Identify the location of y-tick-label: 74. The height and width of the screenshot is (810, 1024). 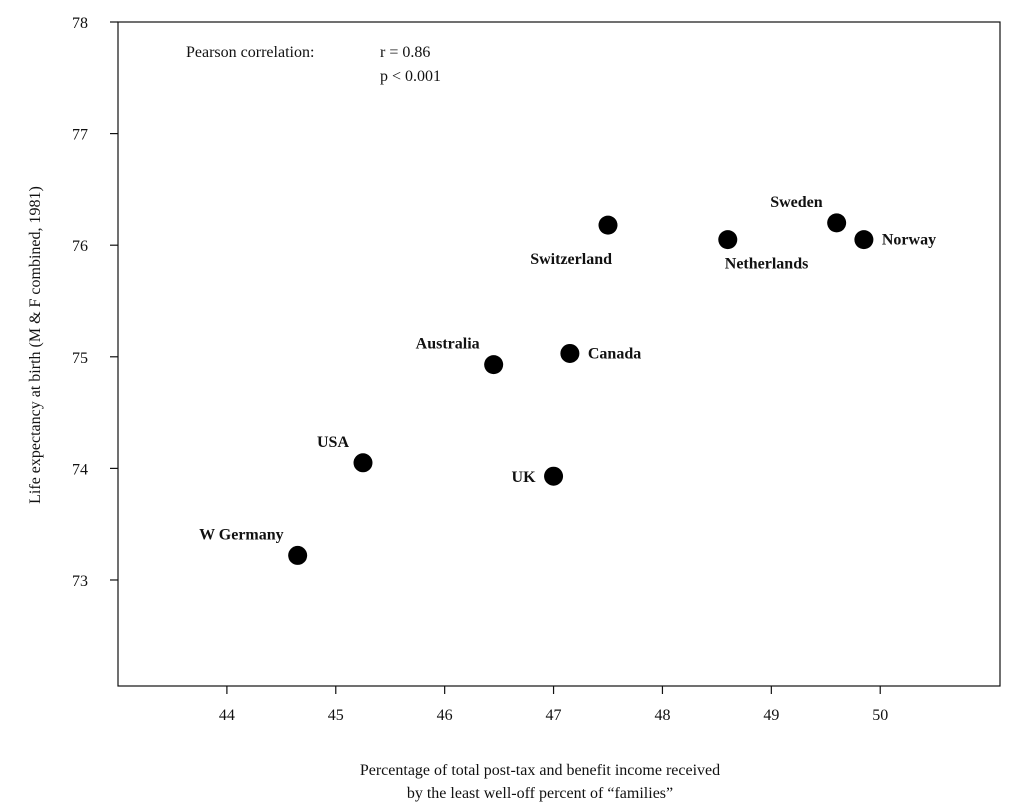
(80, 469).